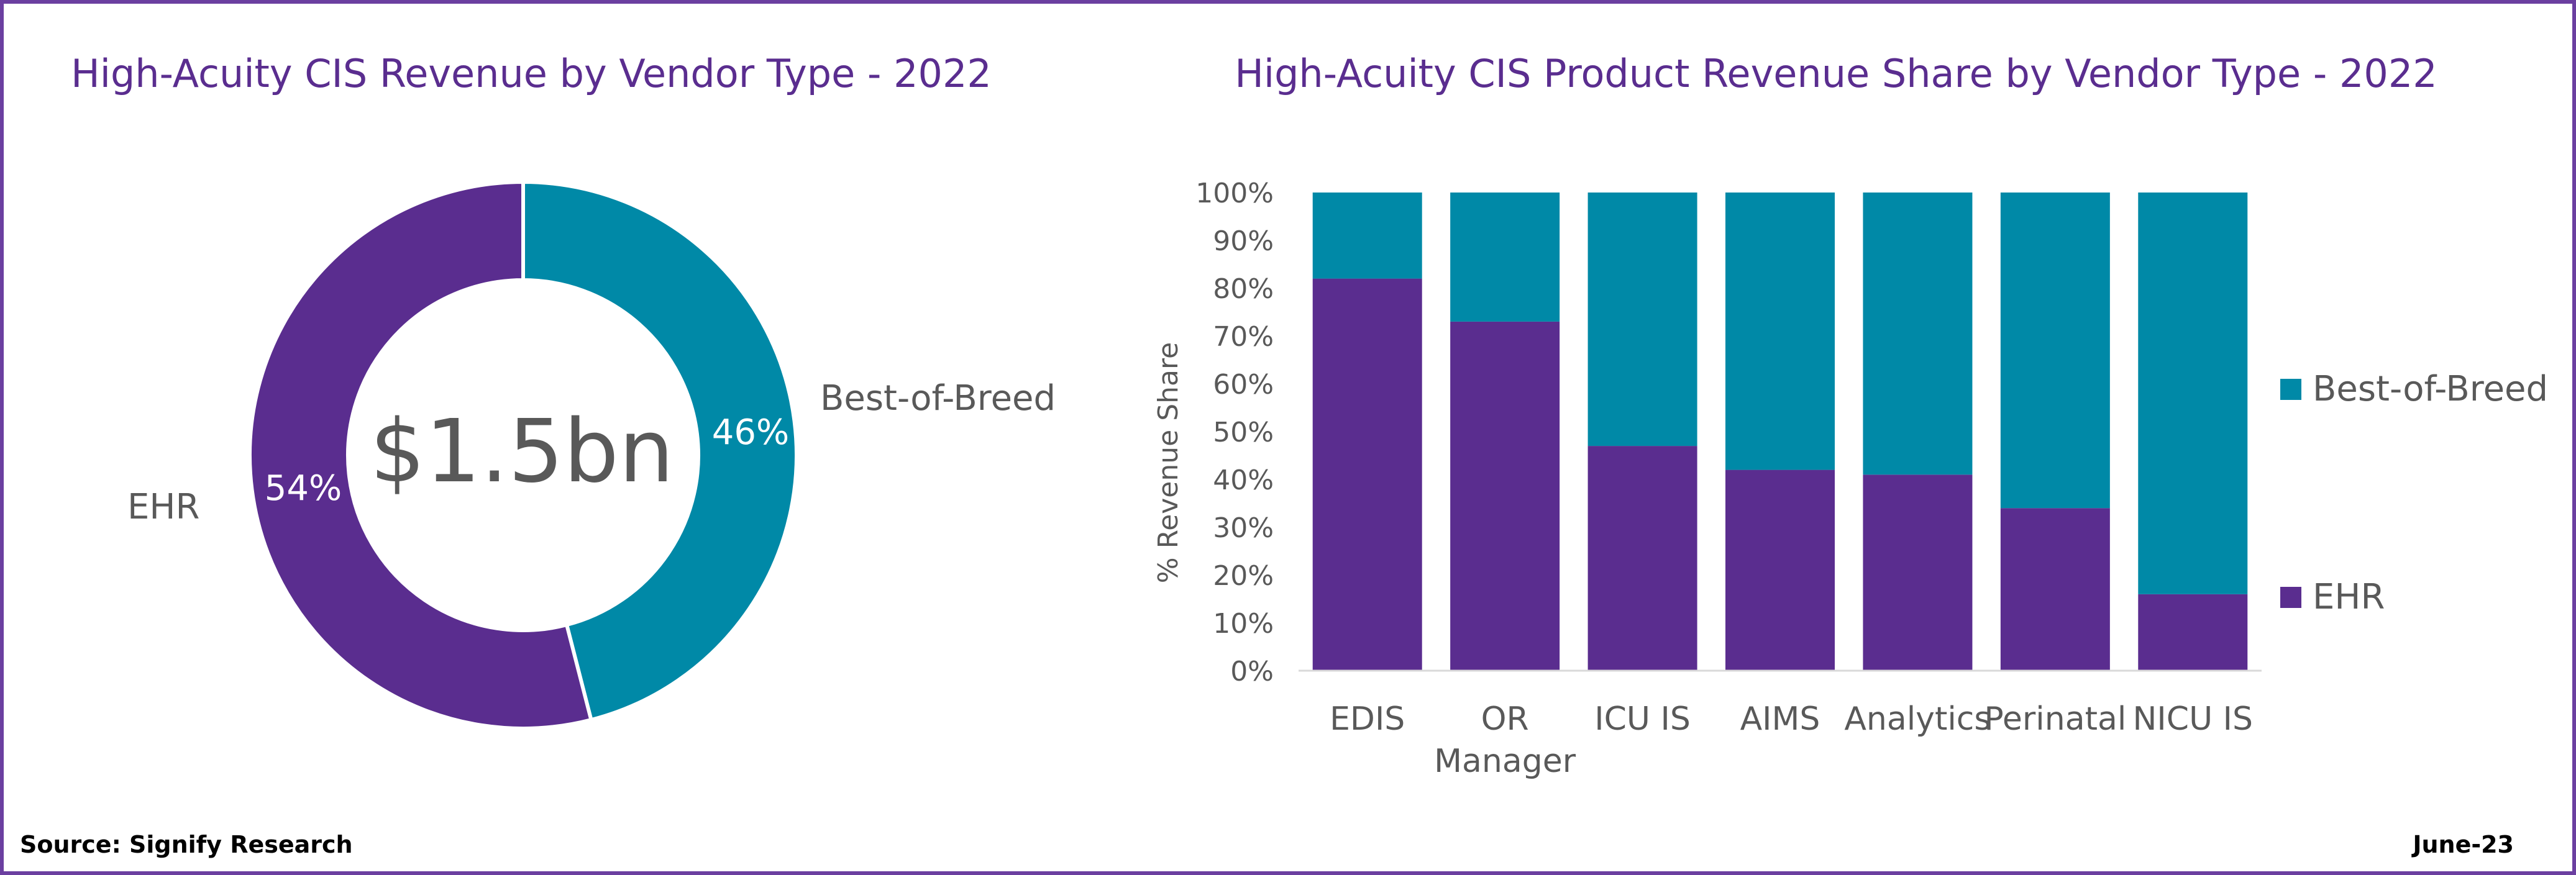  I want to click on x-category-label: Analytics, so click(1917, 719).